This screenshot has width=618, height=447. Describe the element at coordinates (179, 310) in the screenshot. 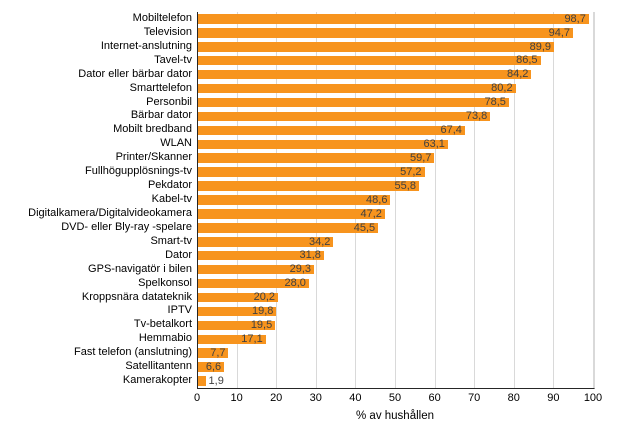

I see `category-label: IPTV` at that location.